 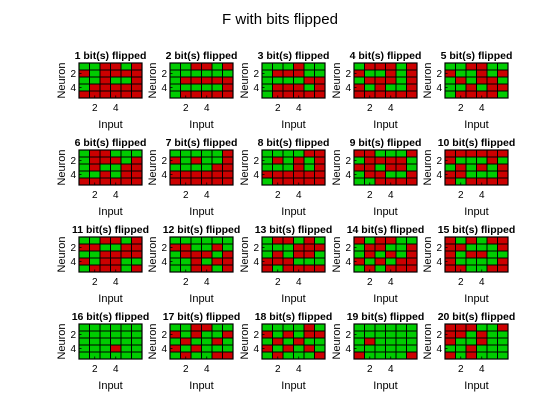 I want to click on subplot-4: 4 bit(s) flipped 2 4 2 4 Input Neuron, so click(x=376, y=90).